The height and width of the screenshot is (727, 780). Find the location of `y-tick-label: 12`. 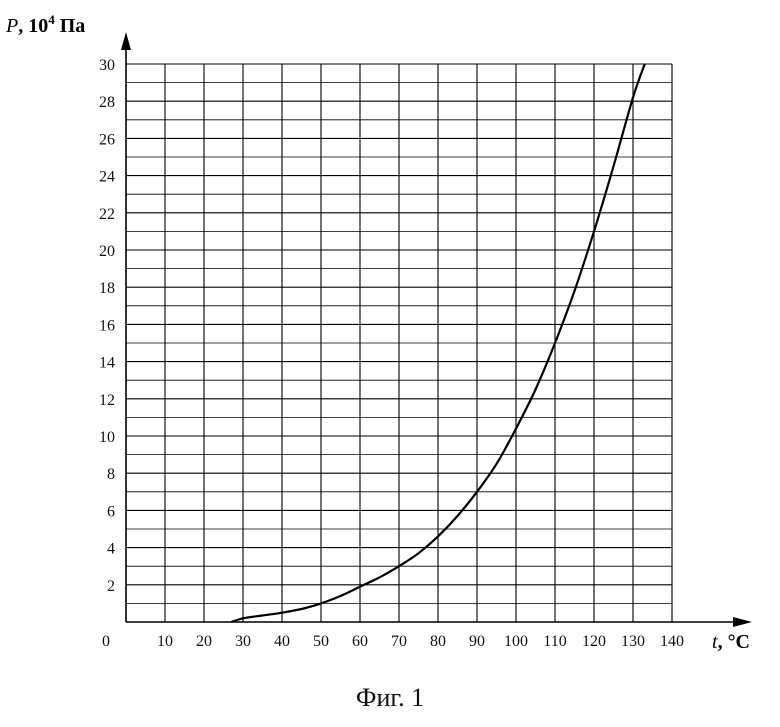

y-tick-label: 12 is located at coordinates (107, 400).